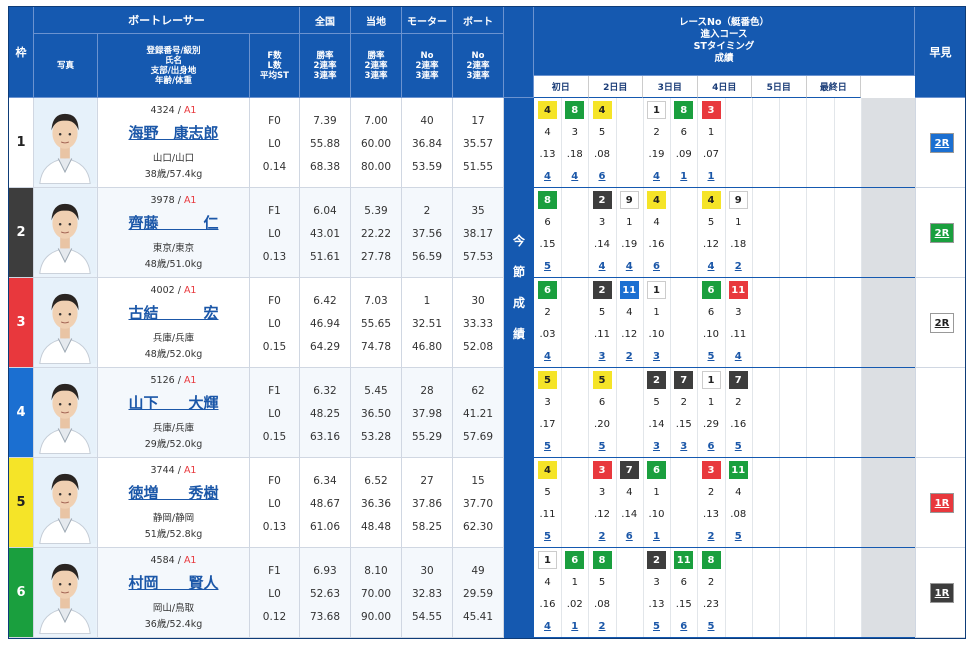  I want to click on race-info-header-line: 成績, so click(724, 58).